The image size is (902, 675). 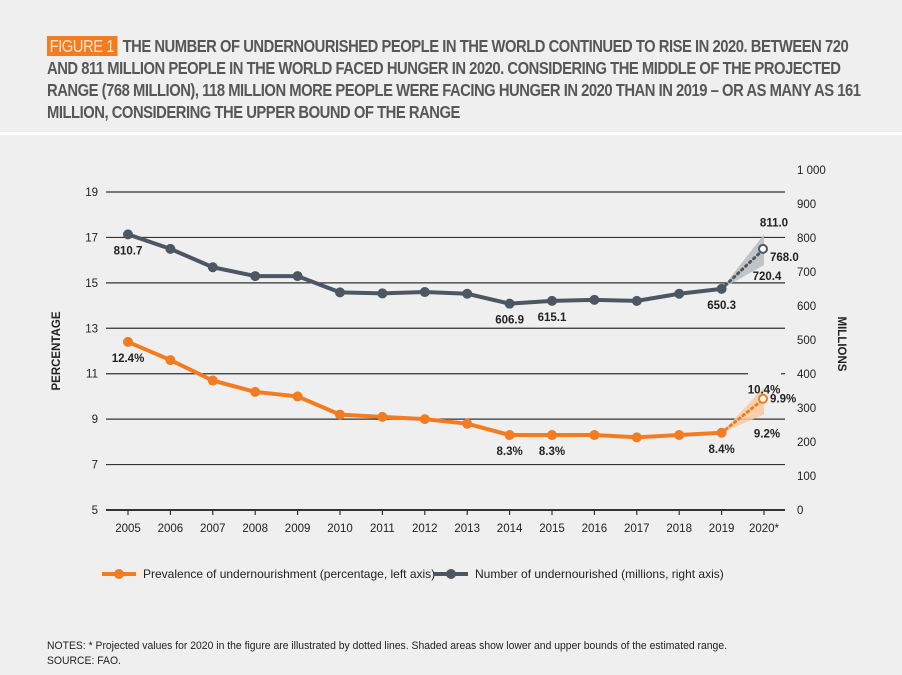 What do you see at coordinates (340, 529) in the screenshot?
I see `x-tick-label: 2010` at bounding box center [340, 529].